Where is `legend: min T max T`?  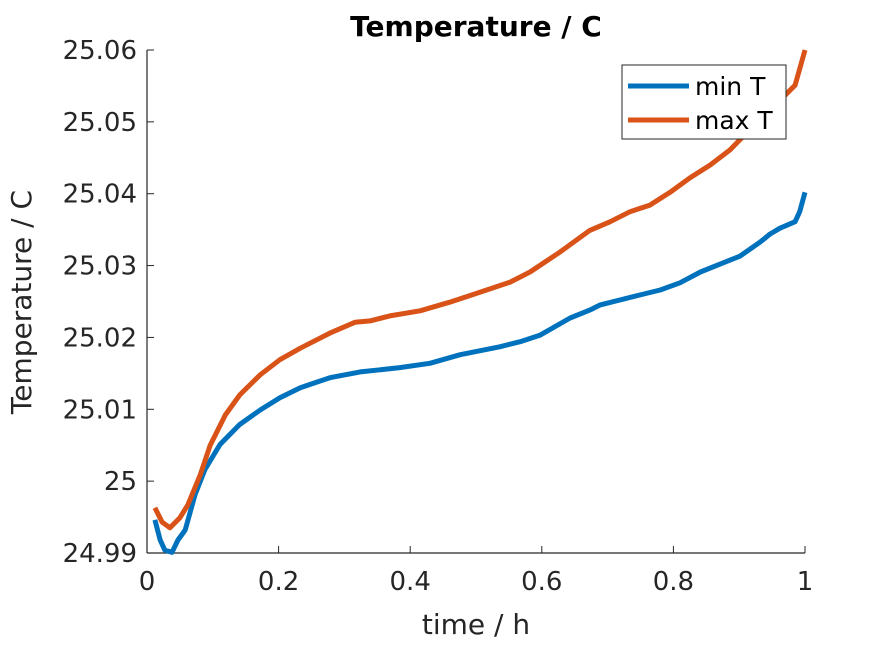 legend: min T max T is located at coordinates (704, 102).